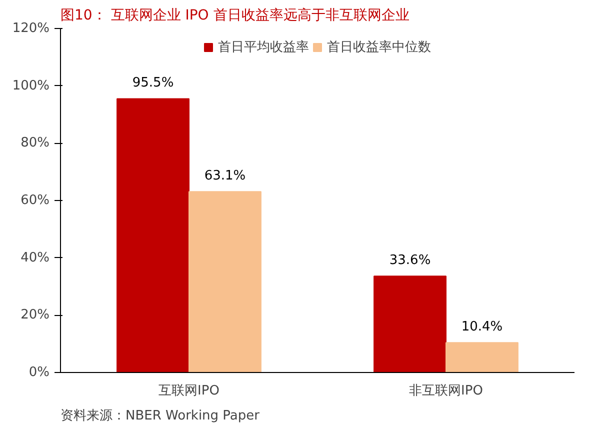 The height and width of the screenshot is (428, 614). Describe the element at coordinates (263, 47) in the screenshot. I see `legend-label: 首日平均收益率` at that location.